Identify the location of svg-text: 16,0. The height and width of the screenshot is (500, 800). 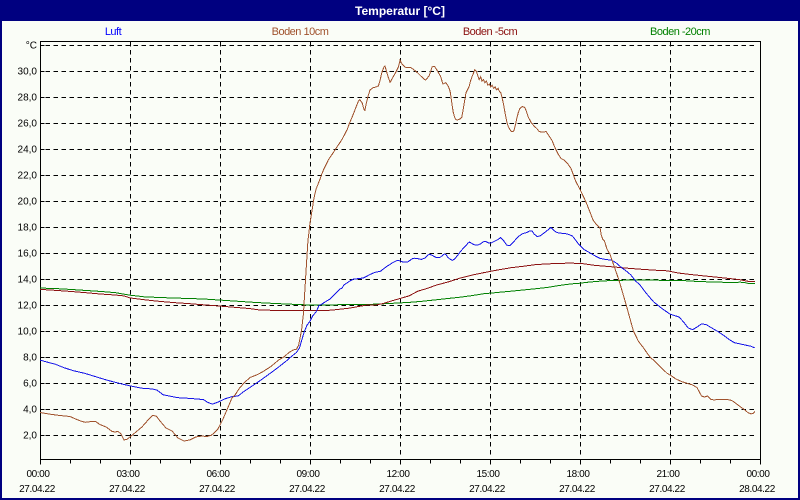
(28, 254).